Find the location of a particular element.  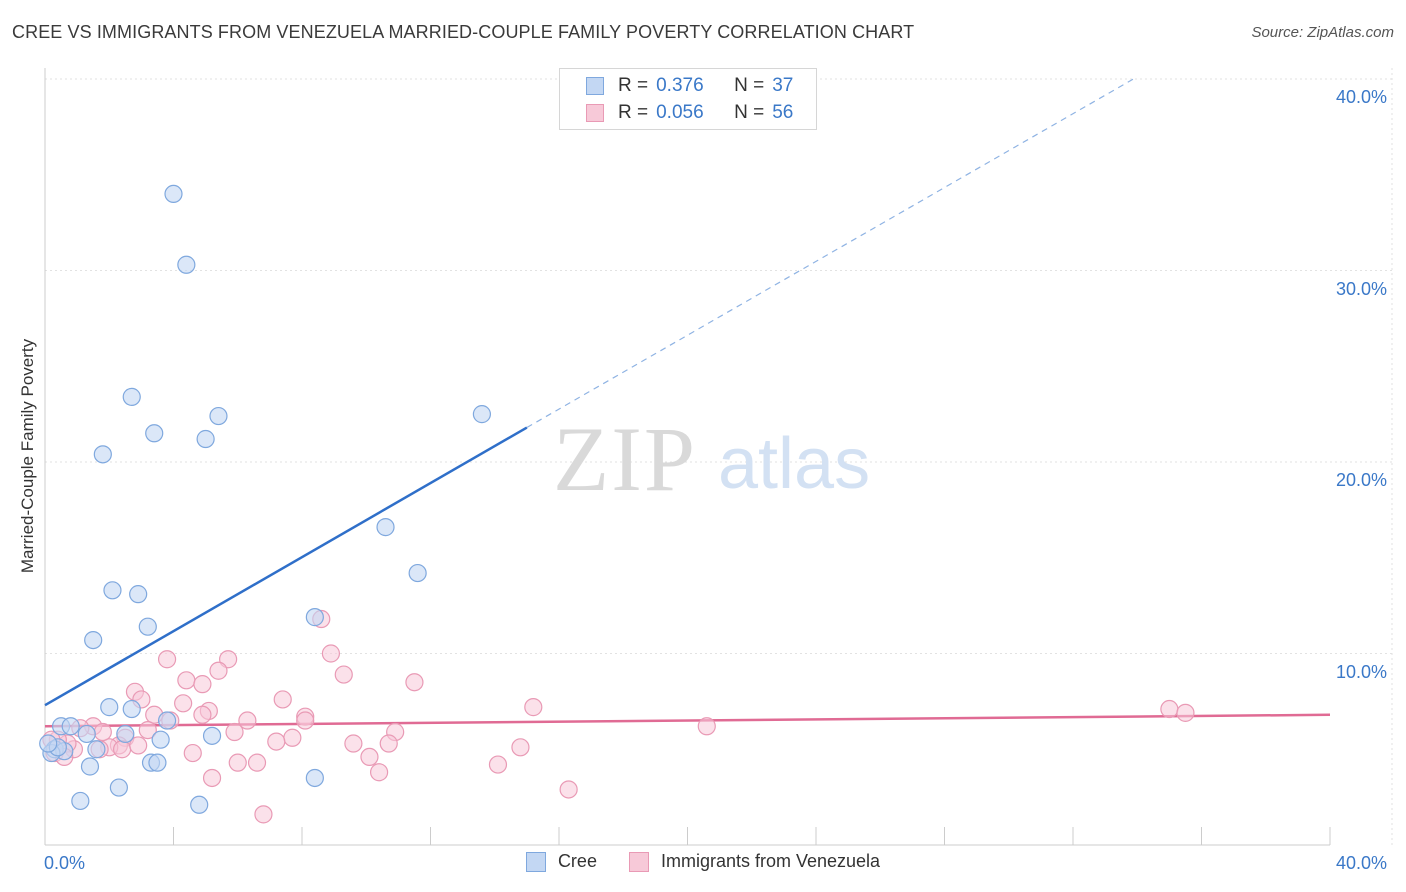

legend-r-value-venezuela: 0.056 is located at coordinates (680, 112).